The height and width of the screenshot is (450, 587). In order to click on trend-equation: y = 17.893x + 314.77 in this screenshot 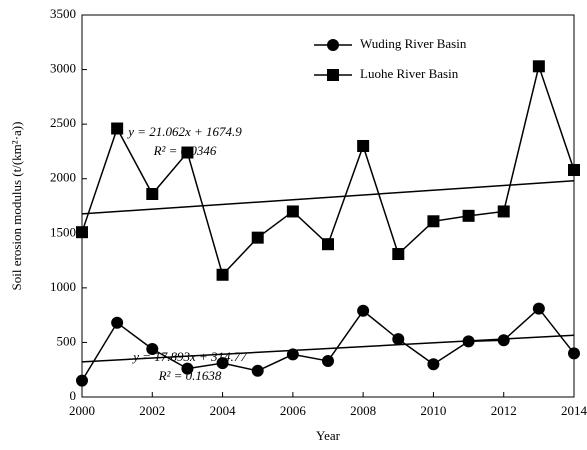, I will do `click(189, 356)`.